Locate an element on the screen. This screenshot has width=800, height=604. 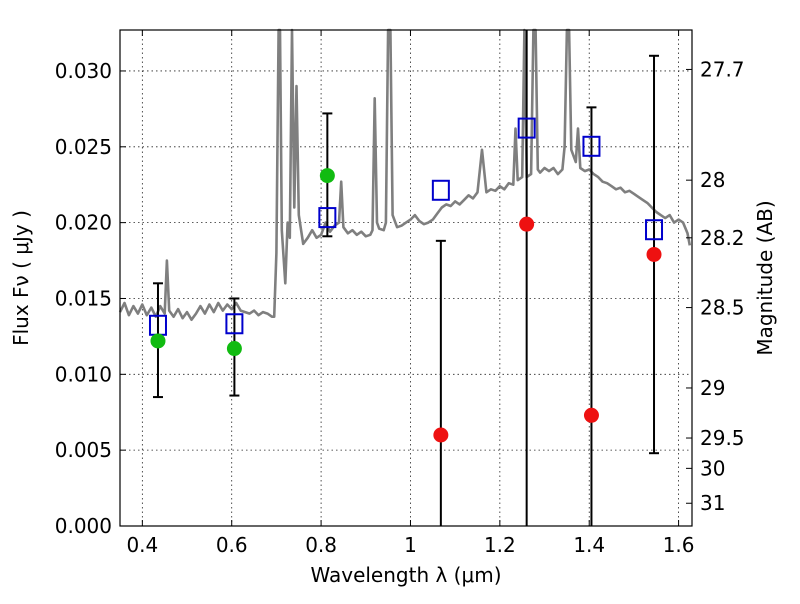
right-tick-label: 28 is located at coordinates (712, 180).